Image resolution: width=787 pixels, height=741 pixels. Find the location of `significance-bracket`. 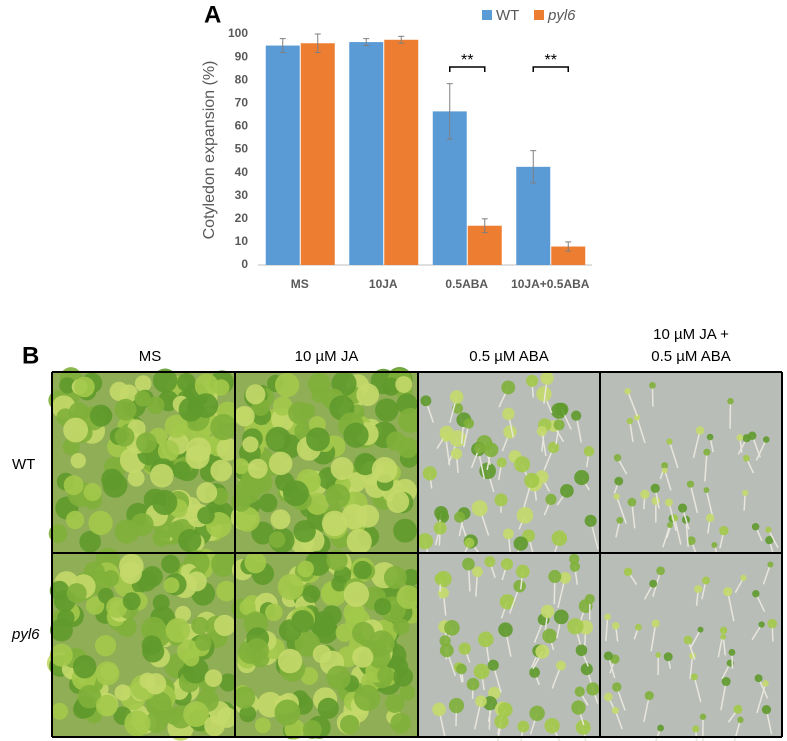

significance-bracket is located at coordinates (550, 69).